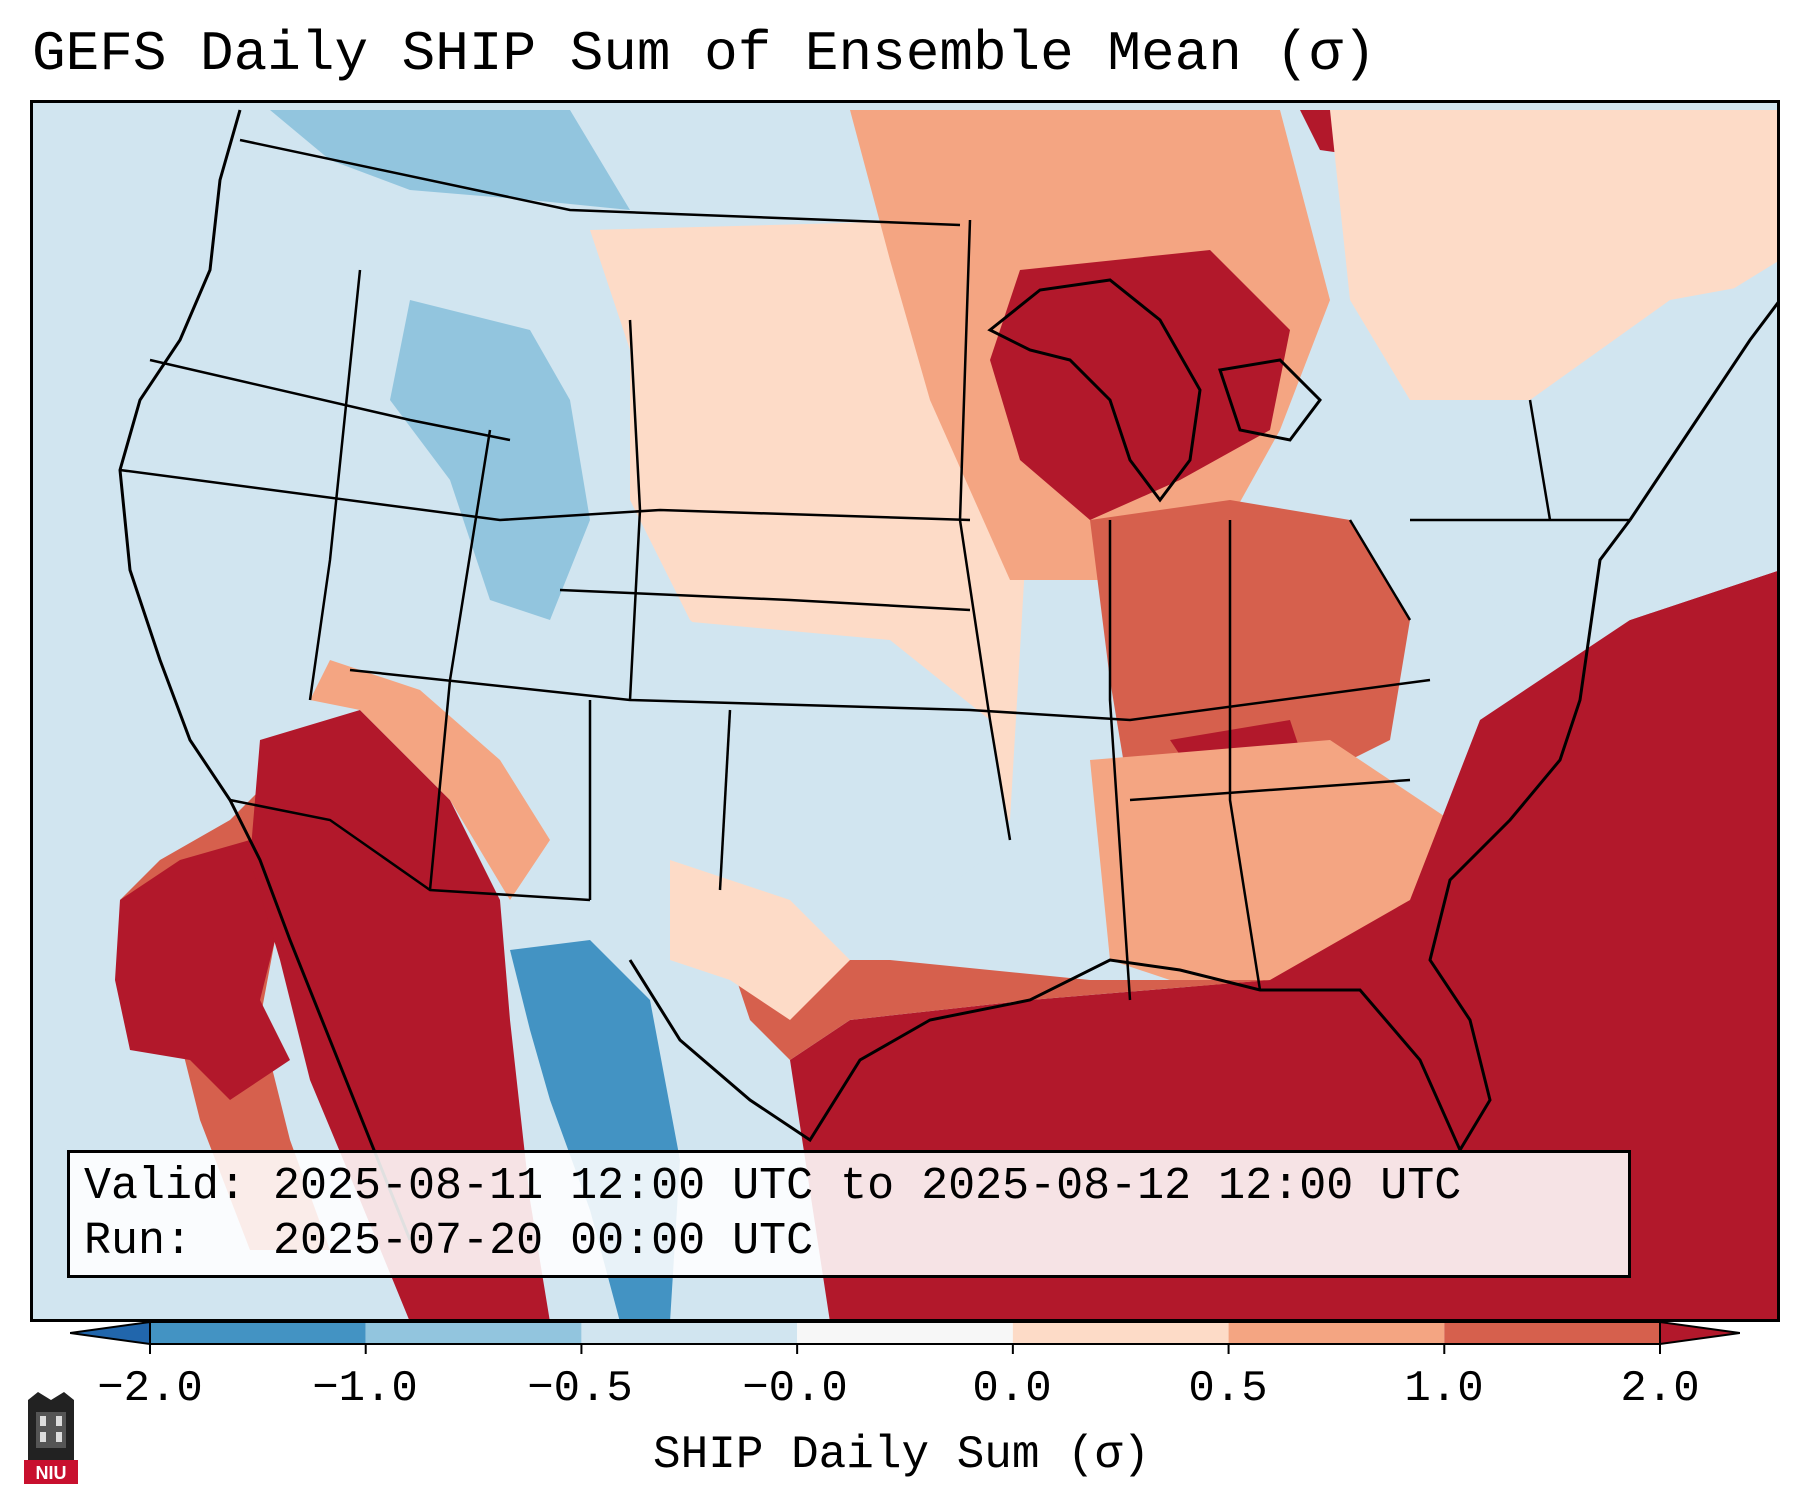 The height and width of the screenshot is (1506, 1803). Describe the element at coordinates (1444, 1389) in the screenshot. I see `colorbar-tick-label: 1.0` at that location.